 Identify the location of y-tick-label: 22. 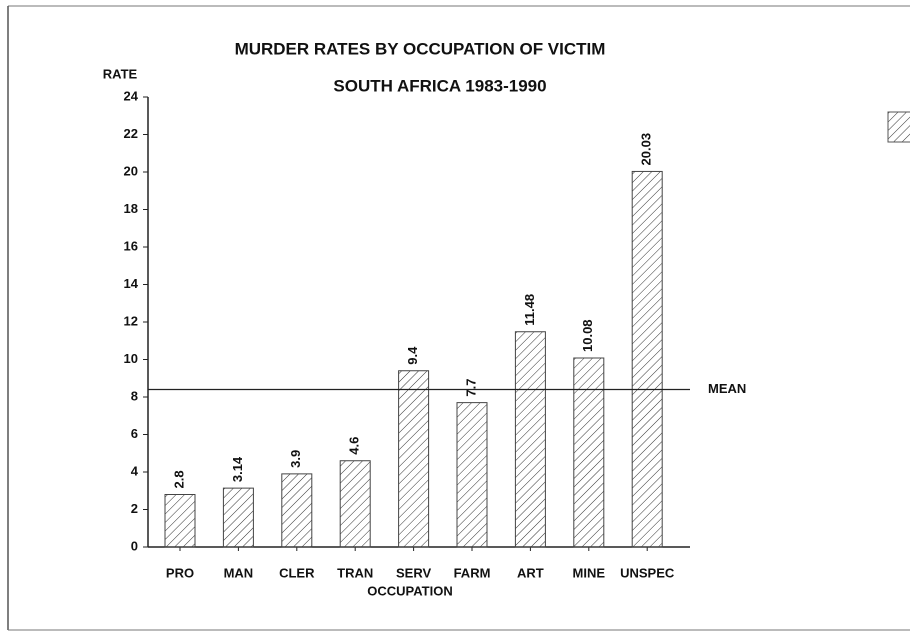
(131, 133).